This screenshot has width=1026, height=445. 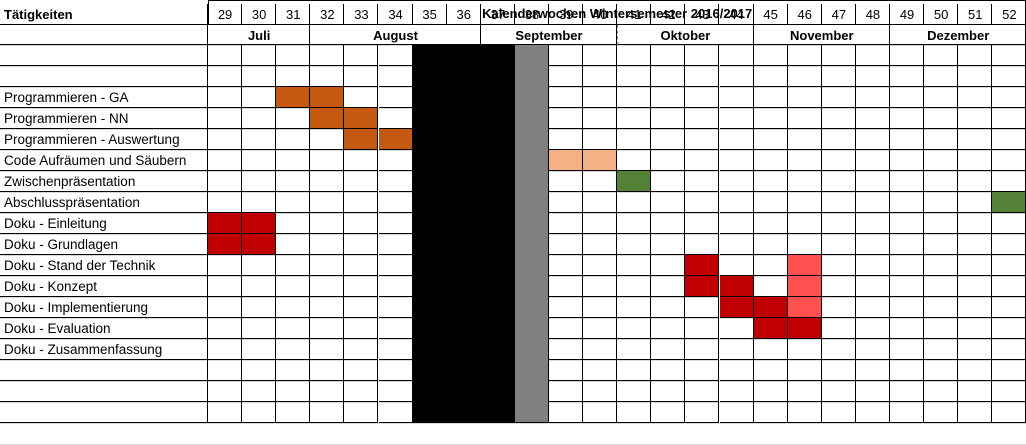 What do you see at coordinates (259, 35) in the screenshot?
I see `month-cell` at bounding box center [259, 35].